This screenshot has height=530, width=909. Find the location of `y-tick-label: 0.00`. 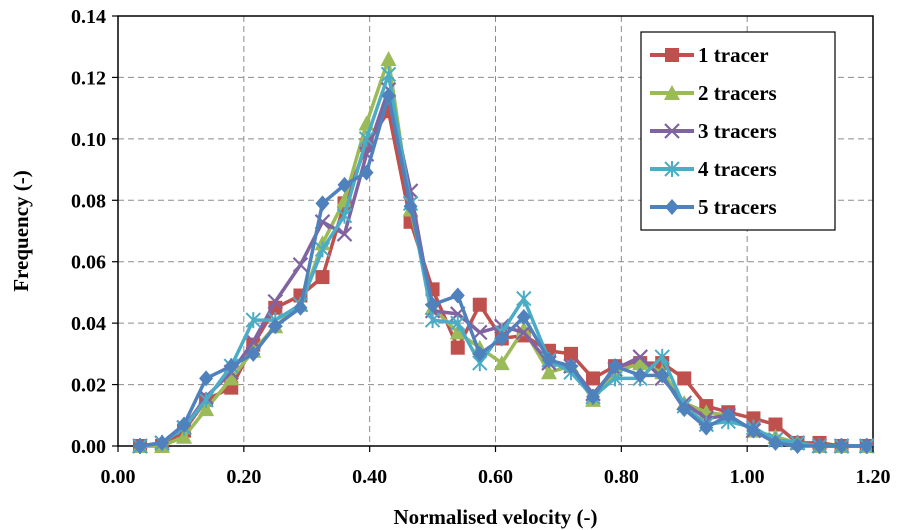

y-tick-label: 0.00 is located at coordinates (88, 447).